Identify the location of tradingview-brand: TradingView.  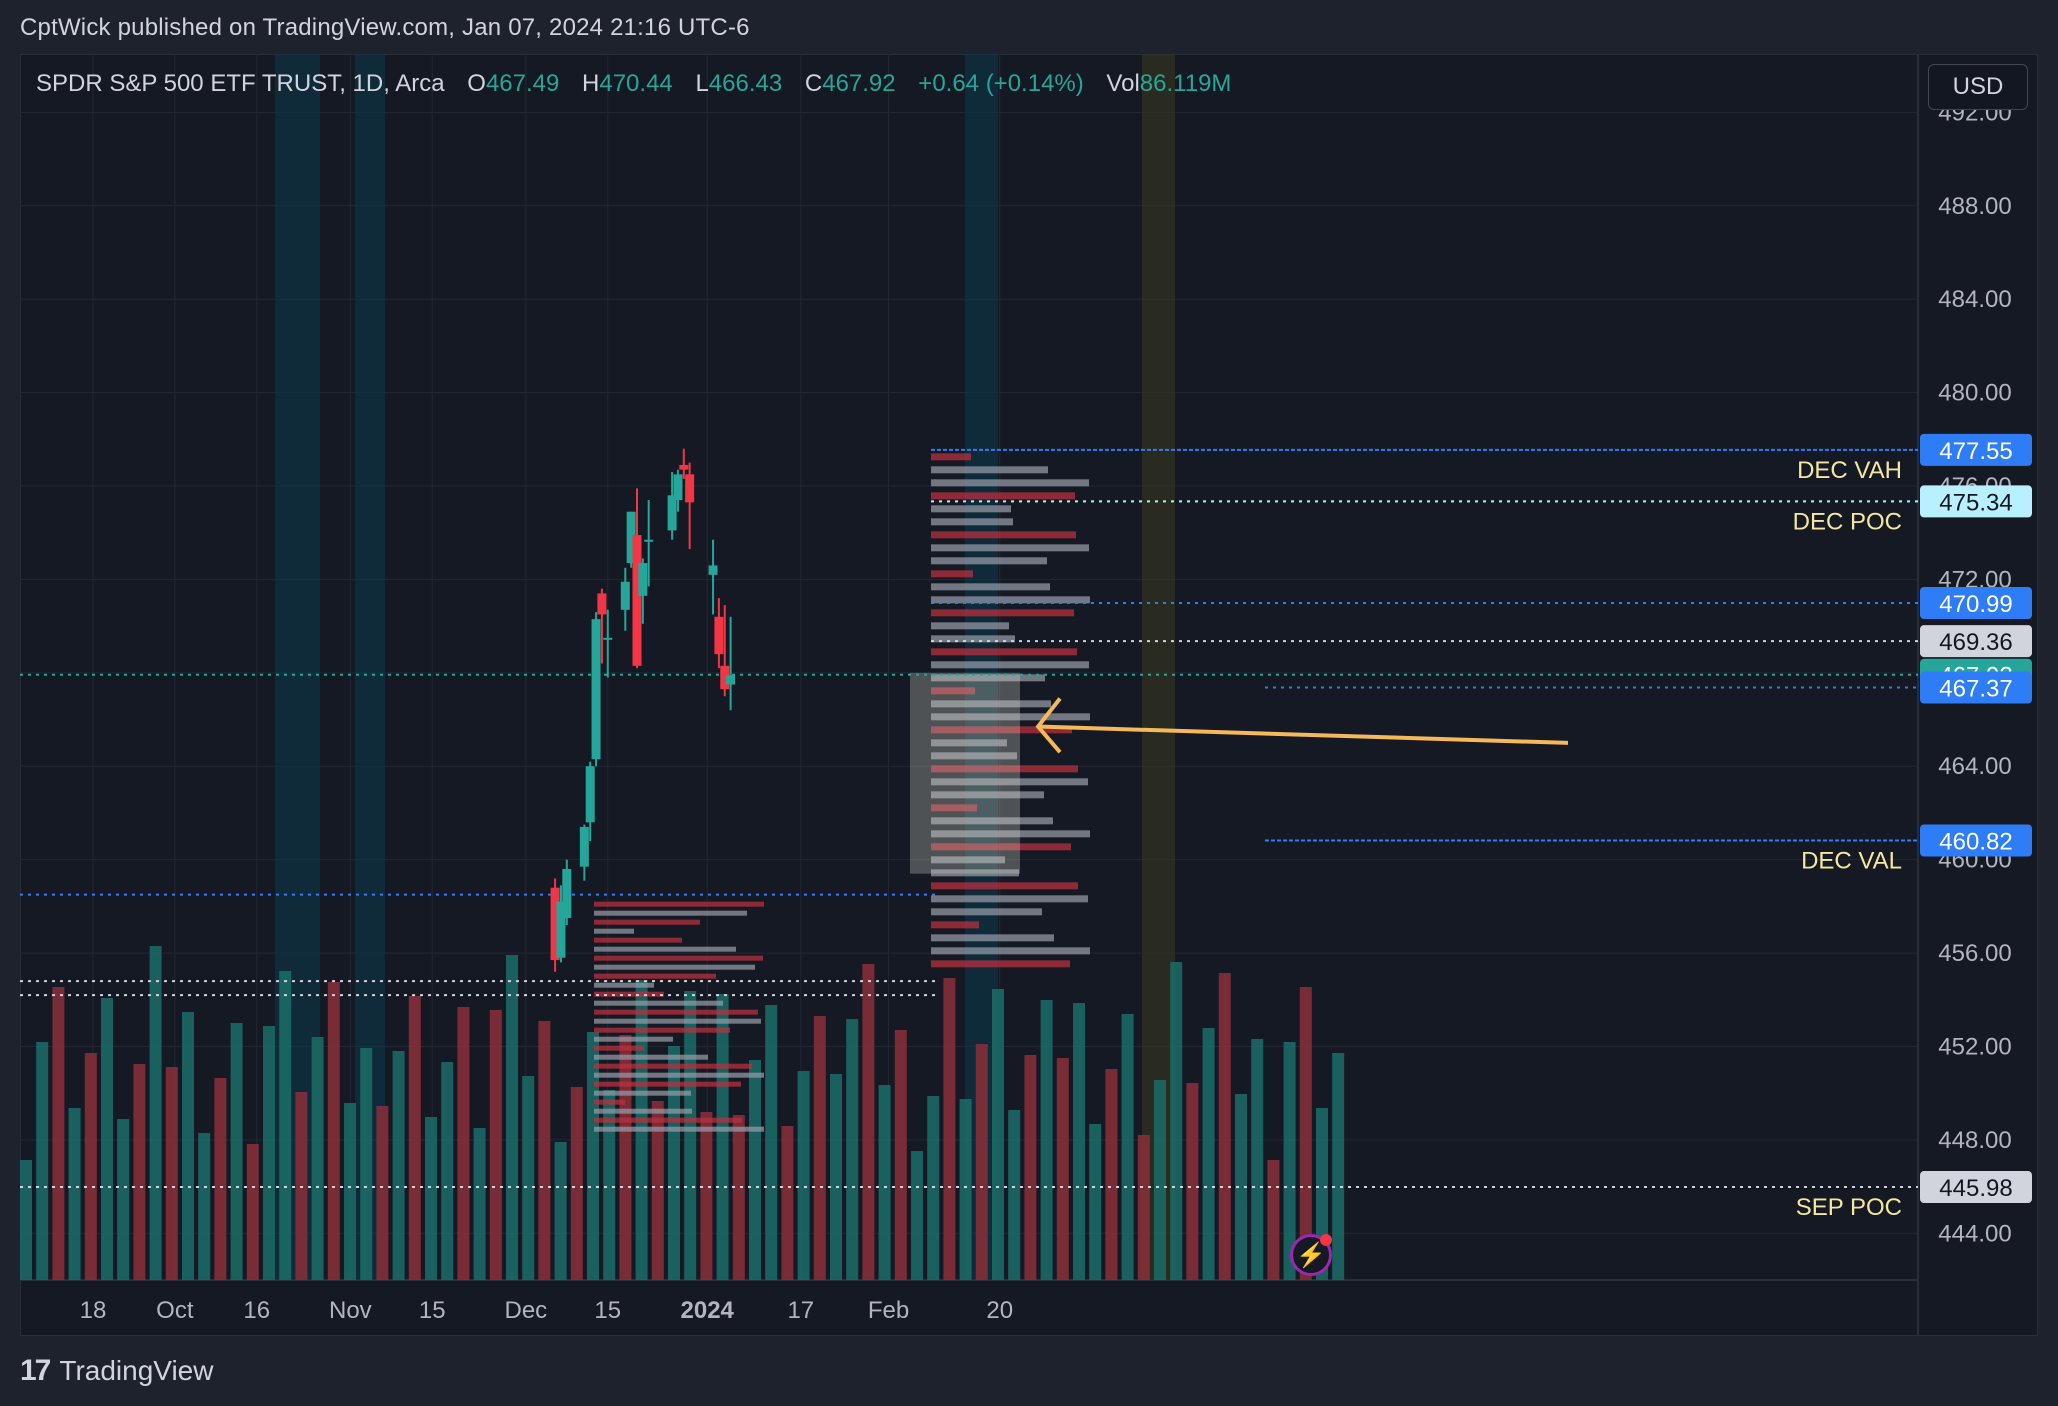
(136, 1370).